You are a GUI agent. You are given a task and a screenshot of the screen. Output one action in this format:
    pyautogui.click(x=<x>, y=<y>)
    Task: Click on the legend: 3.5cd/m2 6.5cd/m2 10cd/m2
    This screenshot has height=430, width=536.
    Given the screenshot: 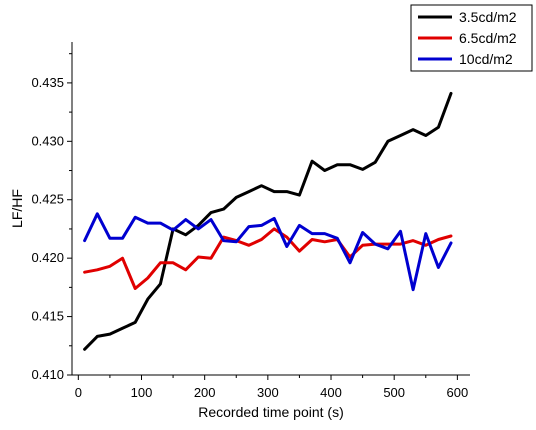 What is the action you would take?
    pyautogui.click(x=471, y=38)
    